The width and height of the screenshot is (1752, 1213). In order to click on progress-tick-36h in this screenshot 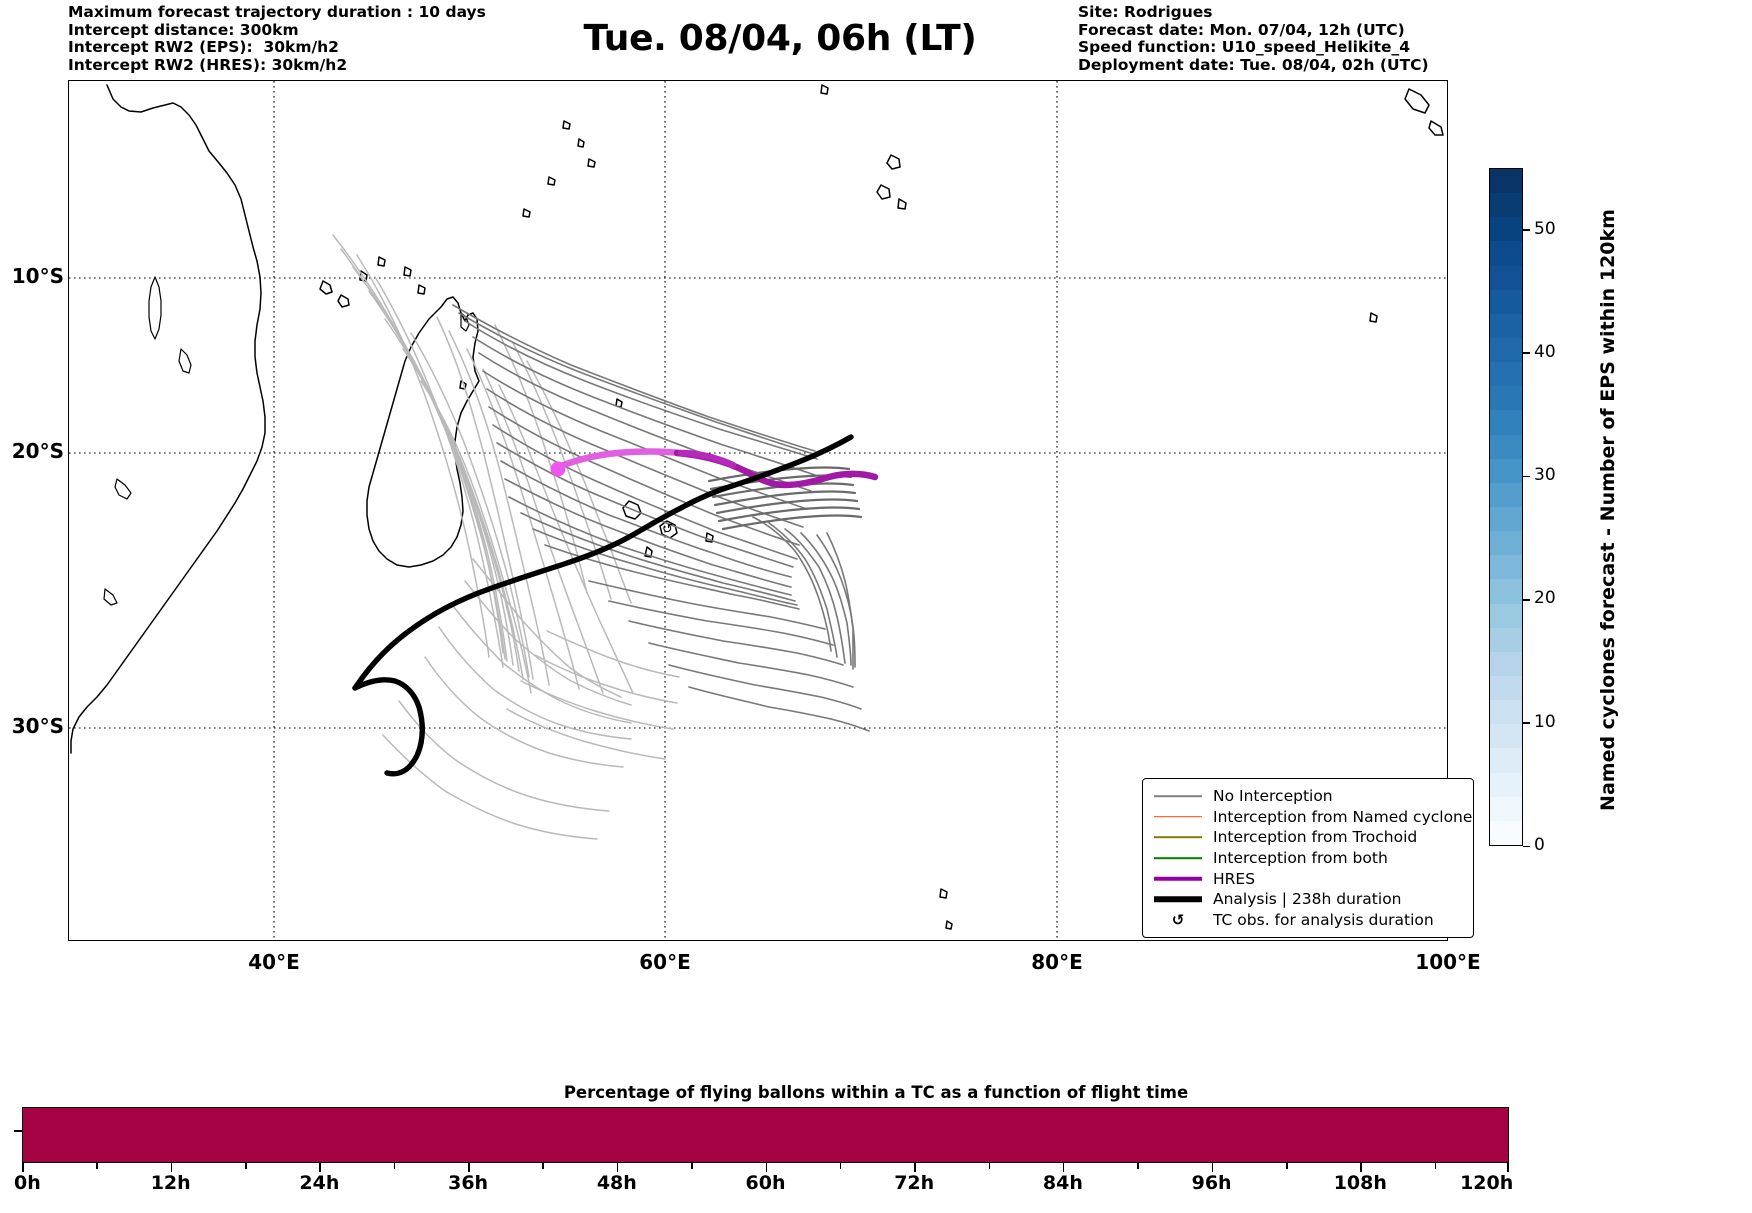, I will do `click(469, 1167)`.